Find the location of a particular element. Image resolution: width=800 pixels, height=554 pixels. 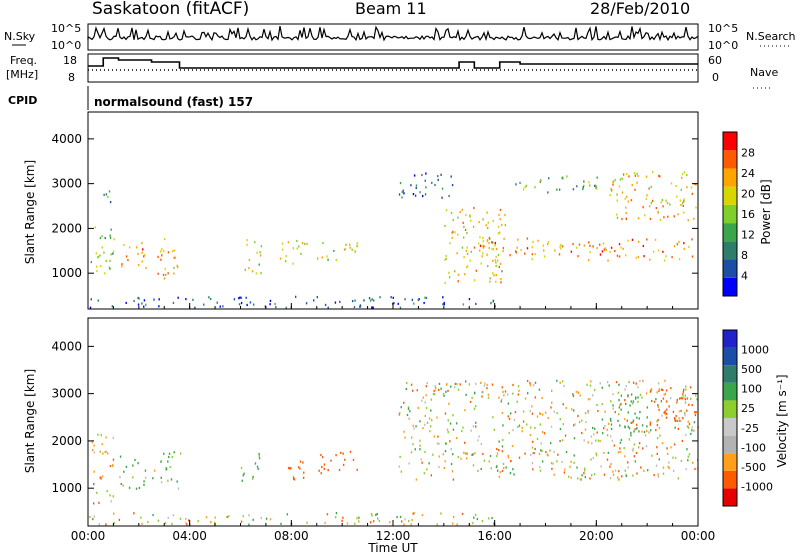

colorbar-segment is located at coordinates (730, 159).